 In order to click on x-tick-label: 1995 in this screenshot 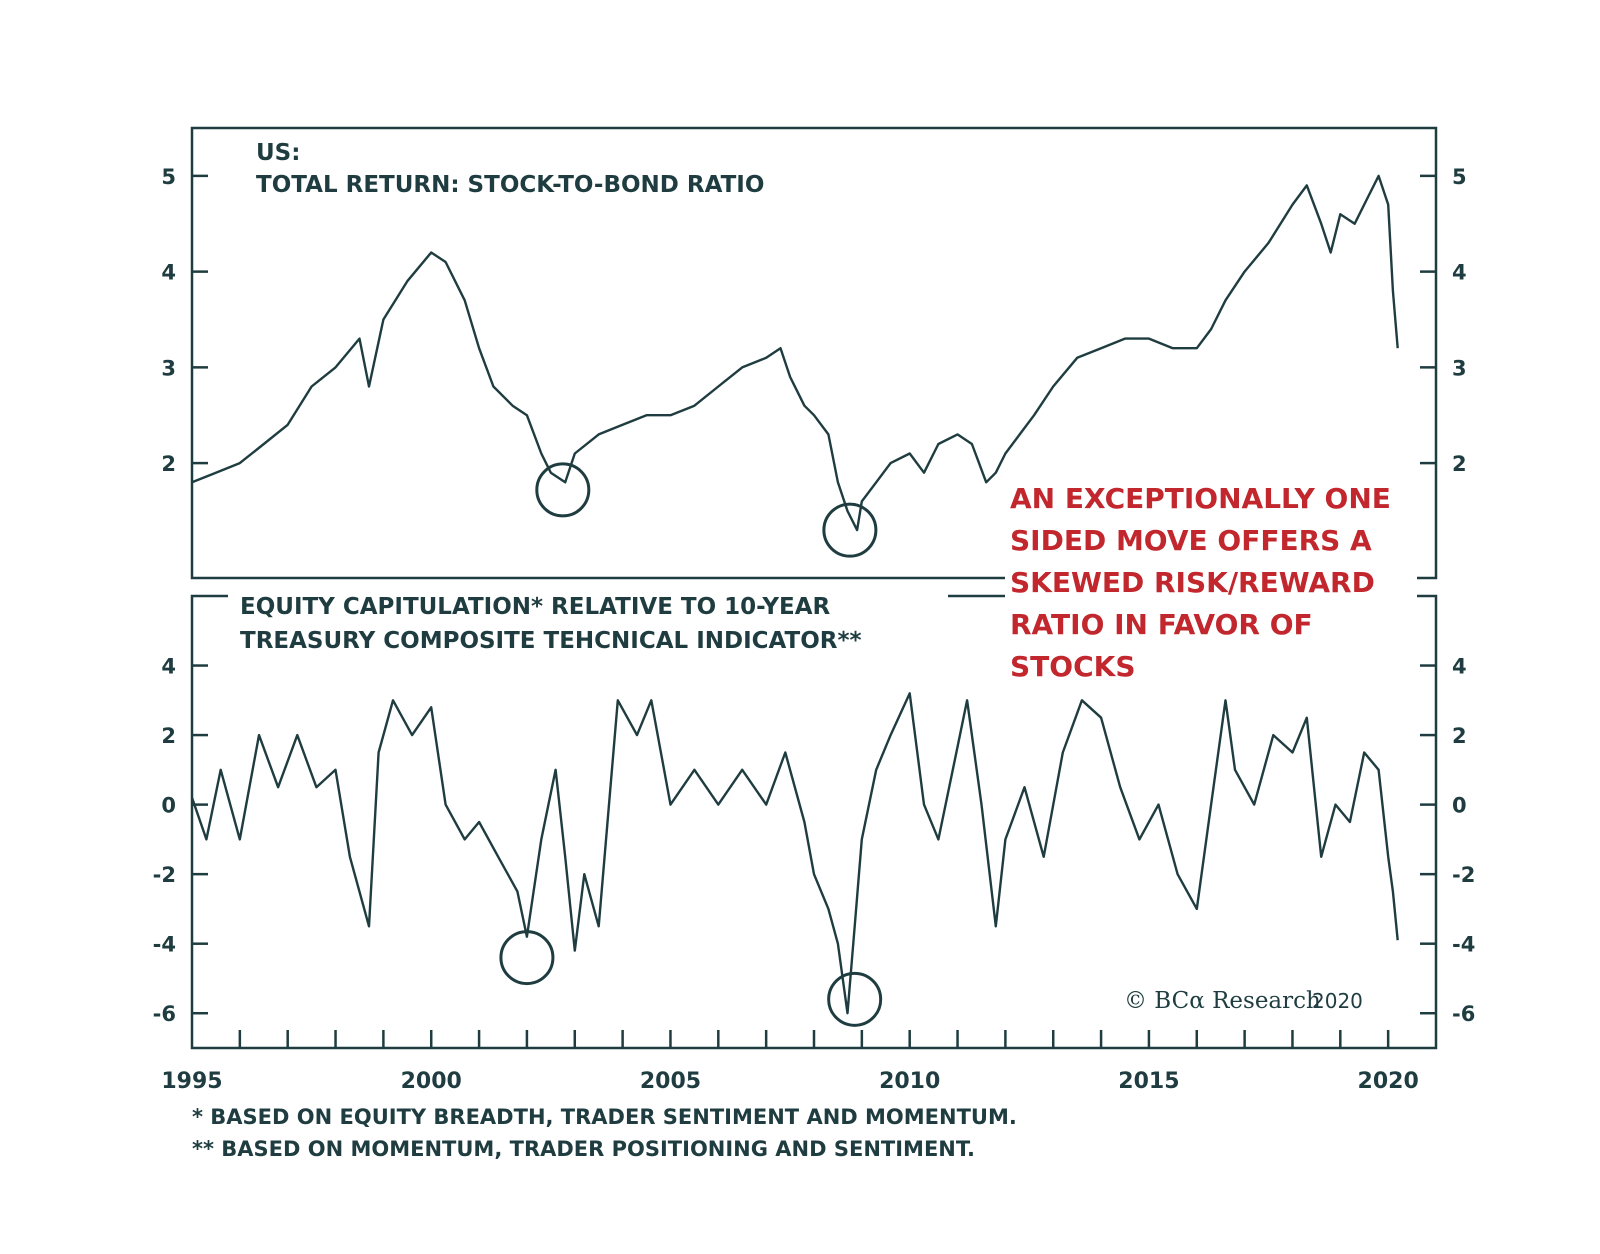, I will do `click(191, 1081)`.